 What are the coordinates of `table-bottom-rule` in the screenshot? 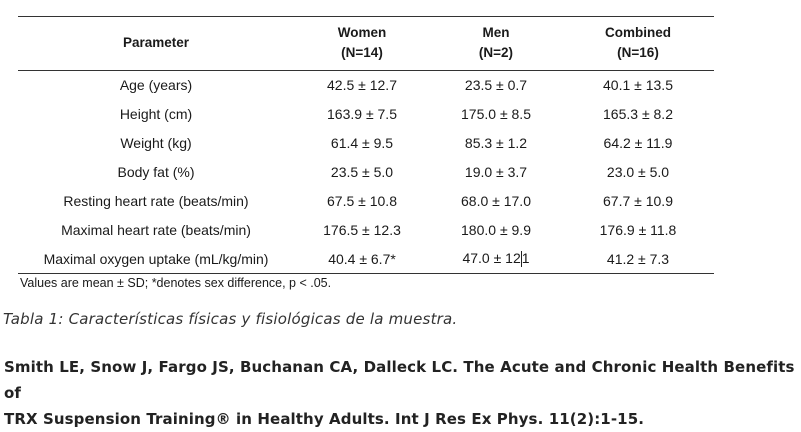 It's located at (366, 273).